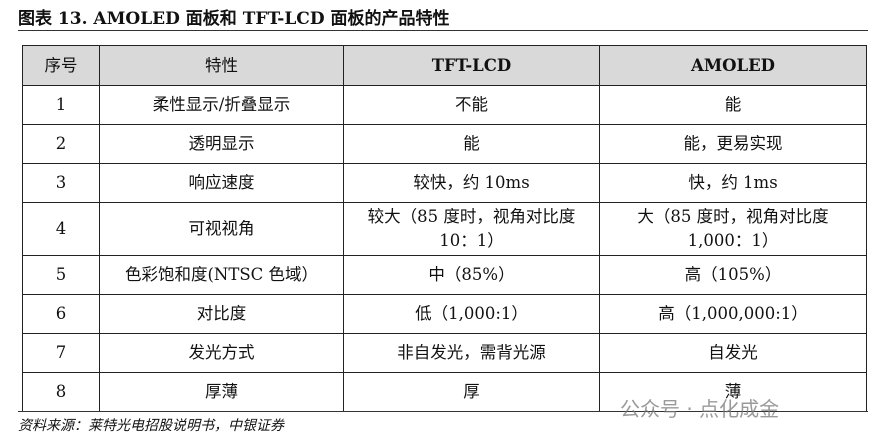 The height and width of the screenshot is (442, 882). I want to click on table-cell: 1, so click(61, 105).